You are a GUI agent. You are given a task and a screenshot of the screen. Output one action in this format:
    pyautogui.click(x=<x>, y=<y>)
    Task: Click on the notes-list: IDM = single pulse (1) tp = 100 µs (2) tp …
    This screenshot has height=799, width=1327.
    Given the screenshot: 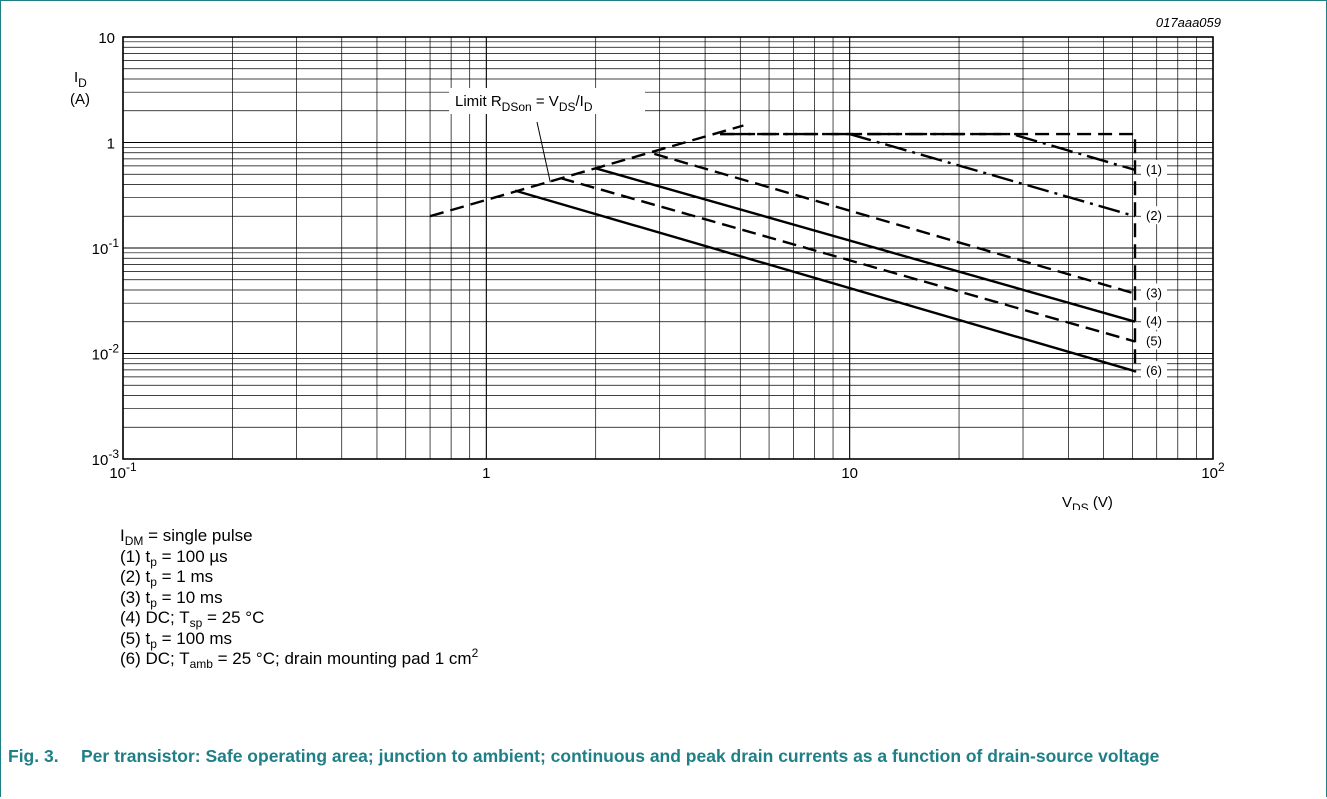 What is the action you would take?
    pyautogui.click(x=299, y=598)
    